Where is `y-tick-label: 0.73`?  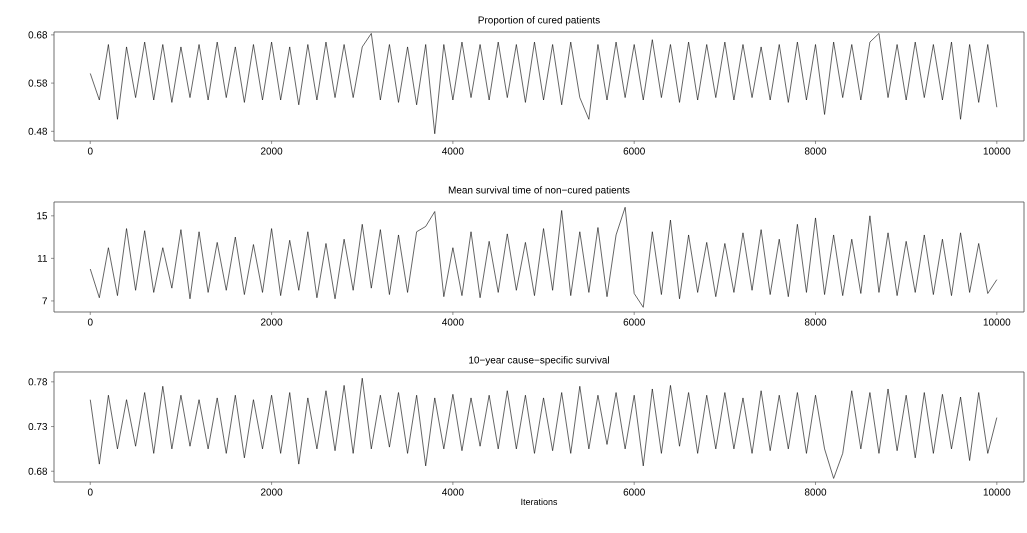 y-tick-label: 0.73 is located at coordinates (38, 427).